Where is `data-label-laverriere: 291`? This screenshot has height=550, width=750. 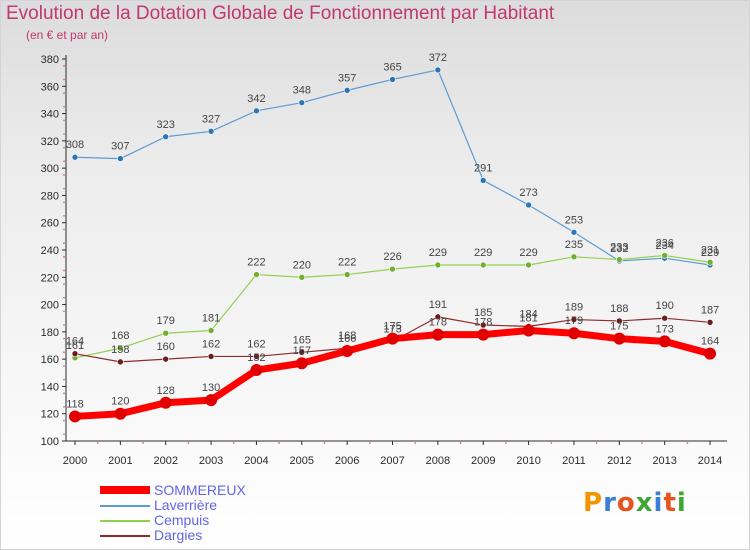
data-label-laverriere: 291 is located at coordinates (483, 168).